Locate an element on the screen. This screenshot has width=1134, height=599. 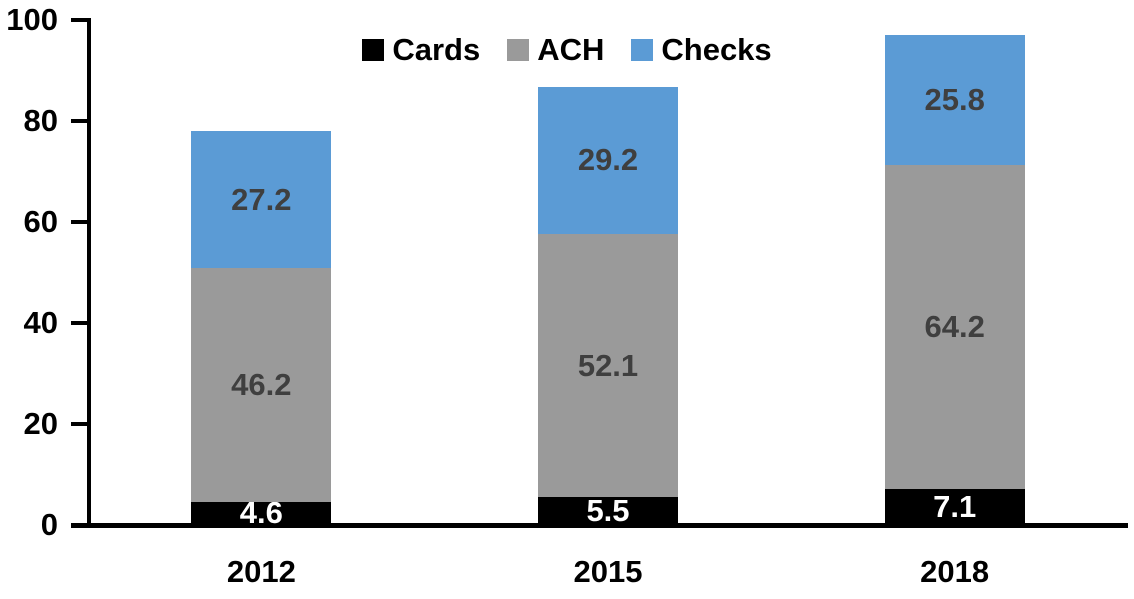
bar-segment-2015-checks: 29.2 is located at coordinates (608, 160).